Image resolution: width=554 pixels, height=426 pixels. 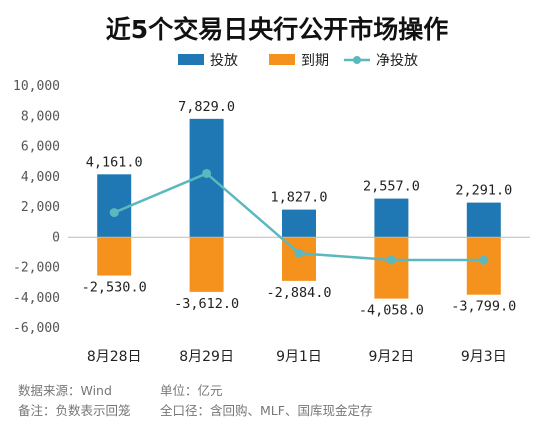 What do you see at coordinates (65, 390) in the screenshot?
I see `source-note: 数据来源：Wind` at bounding box center [65, 390].